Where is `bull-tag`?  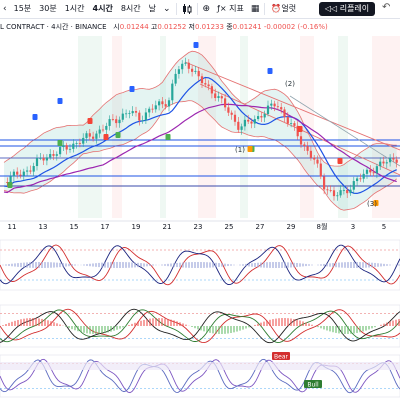 bull-tag is located at coordinates (313, 384).